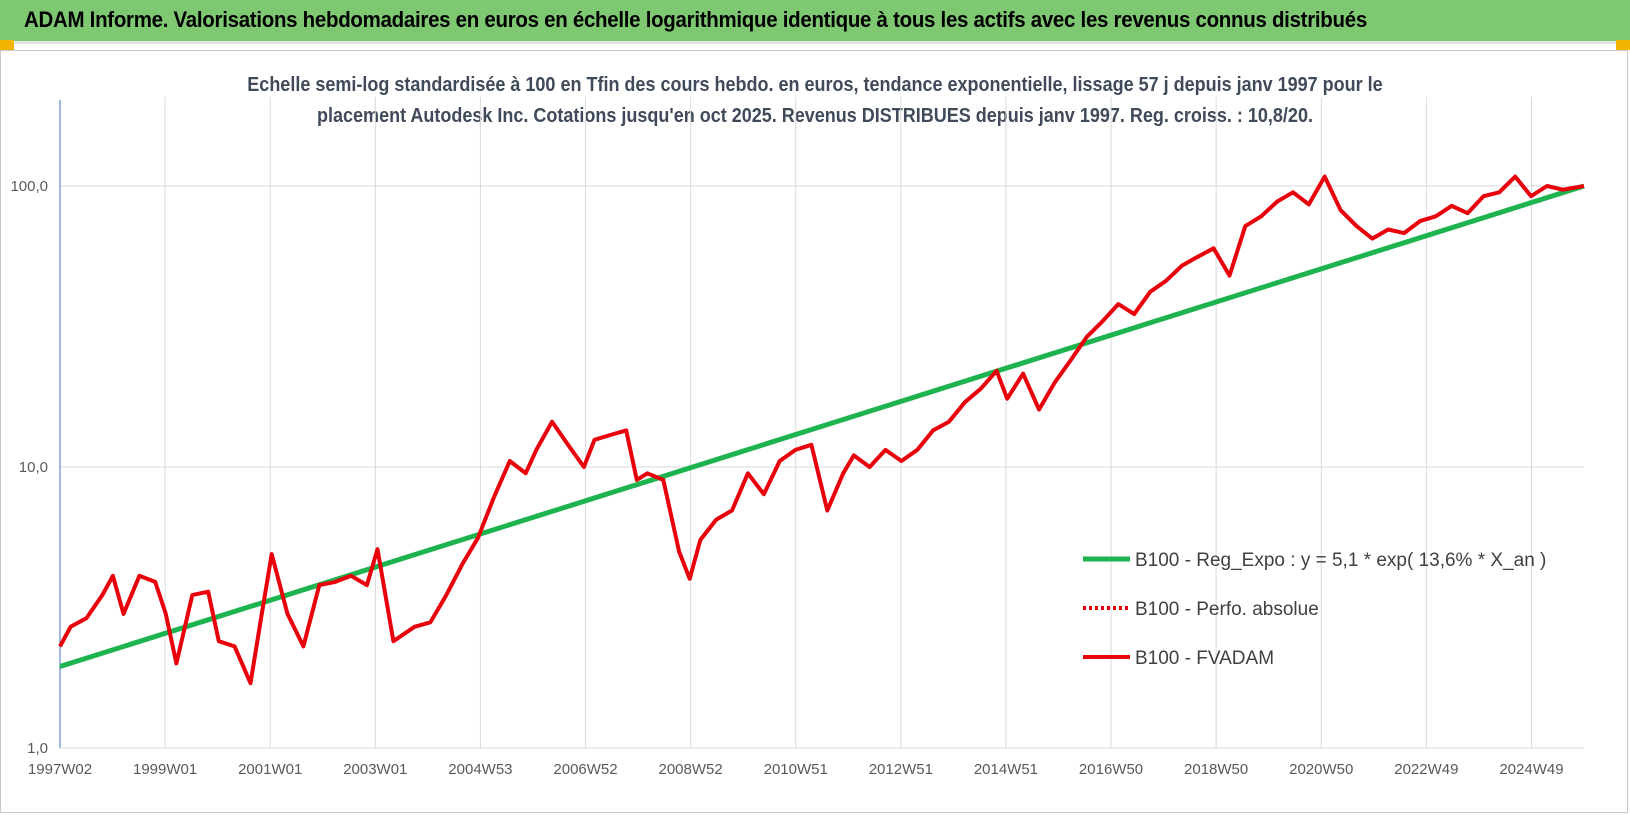 Image resolution: width=1630 pixels, height=815 pixels. I want to click on corner-mark-left, so click(7, 45).